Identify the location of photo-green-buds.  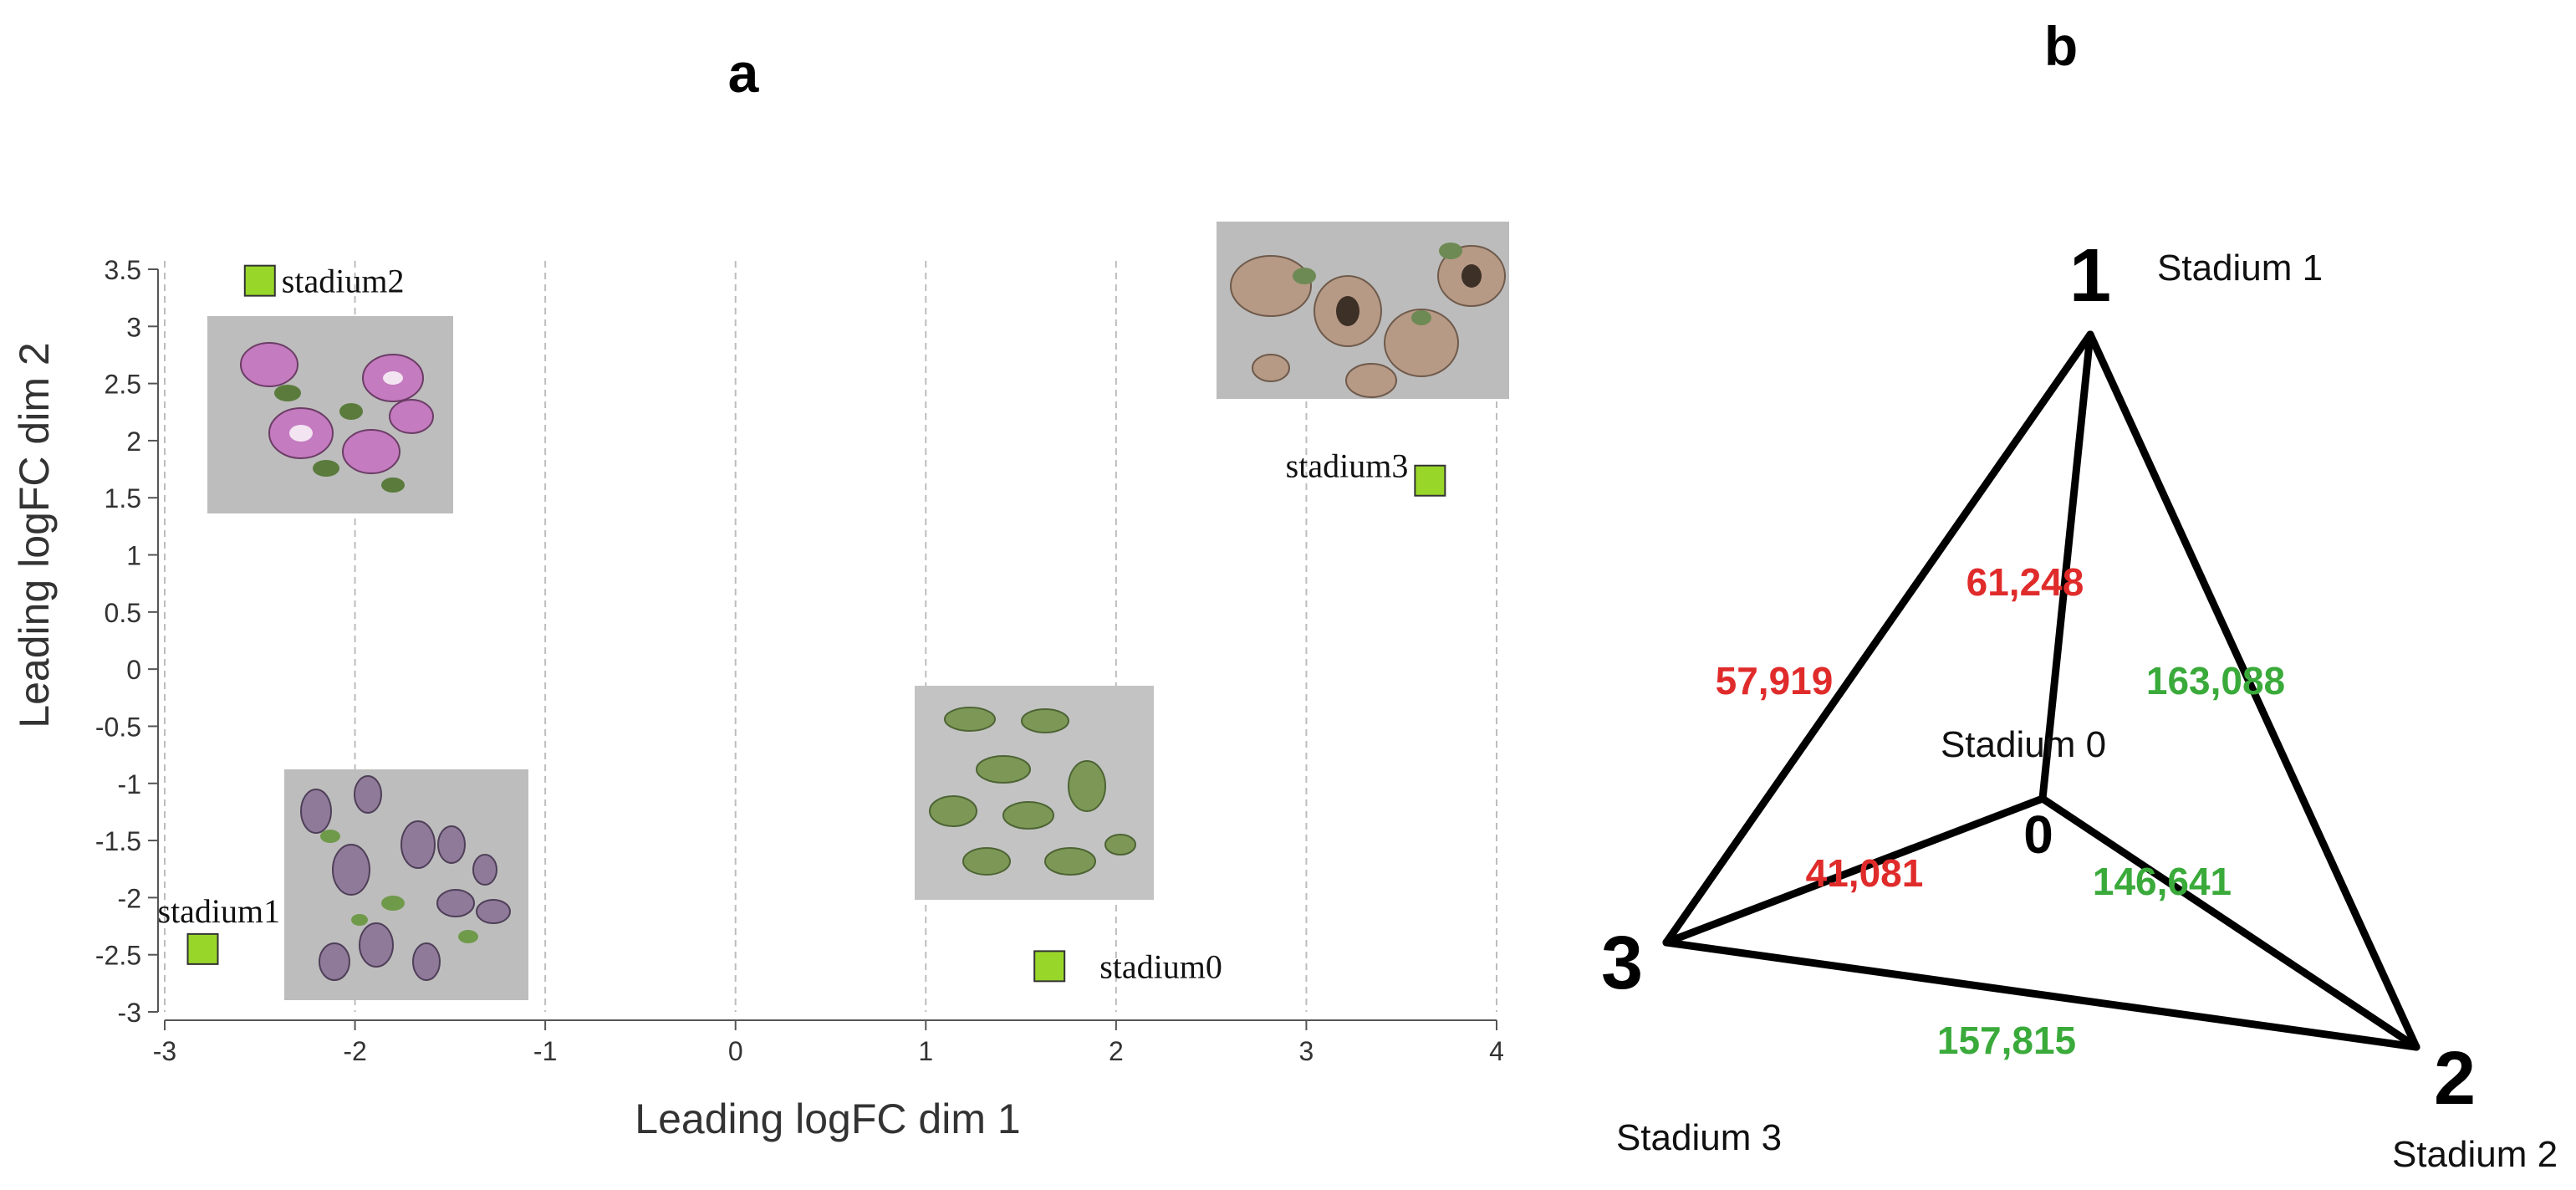
(1034, 793).